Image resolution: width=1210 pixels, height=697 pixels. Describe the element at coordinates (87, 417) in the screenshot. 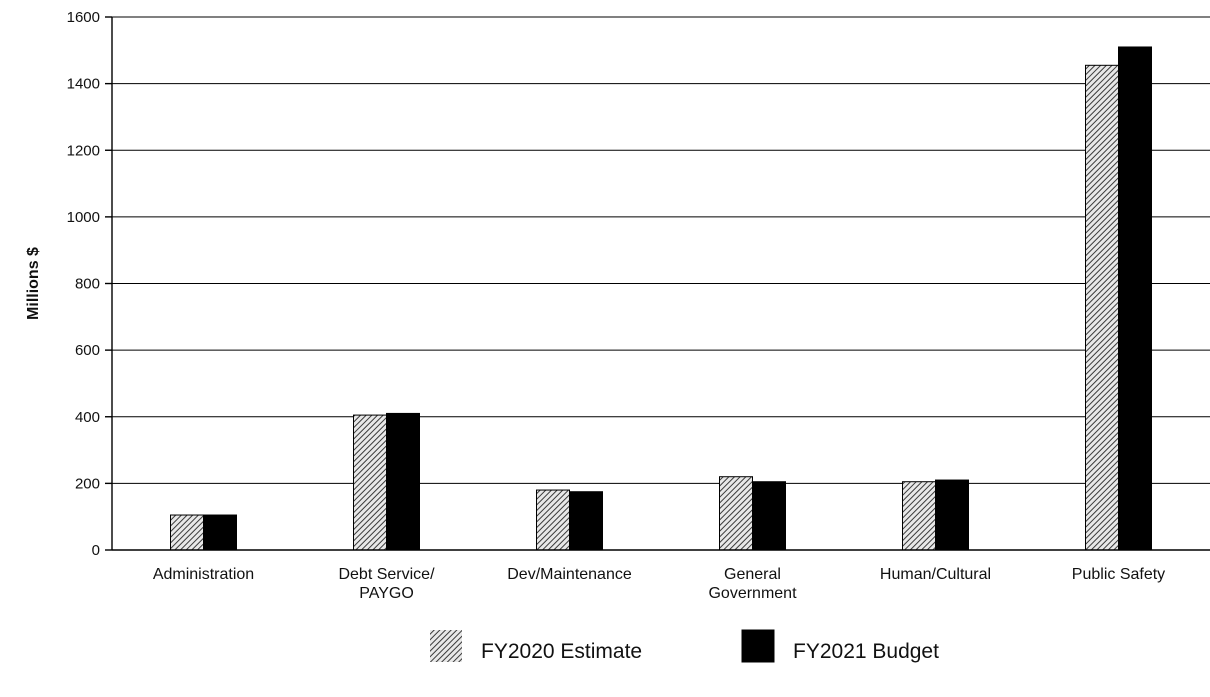

I see `y-tick-label: 400` at that location.